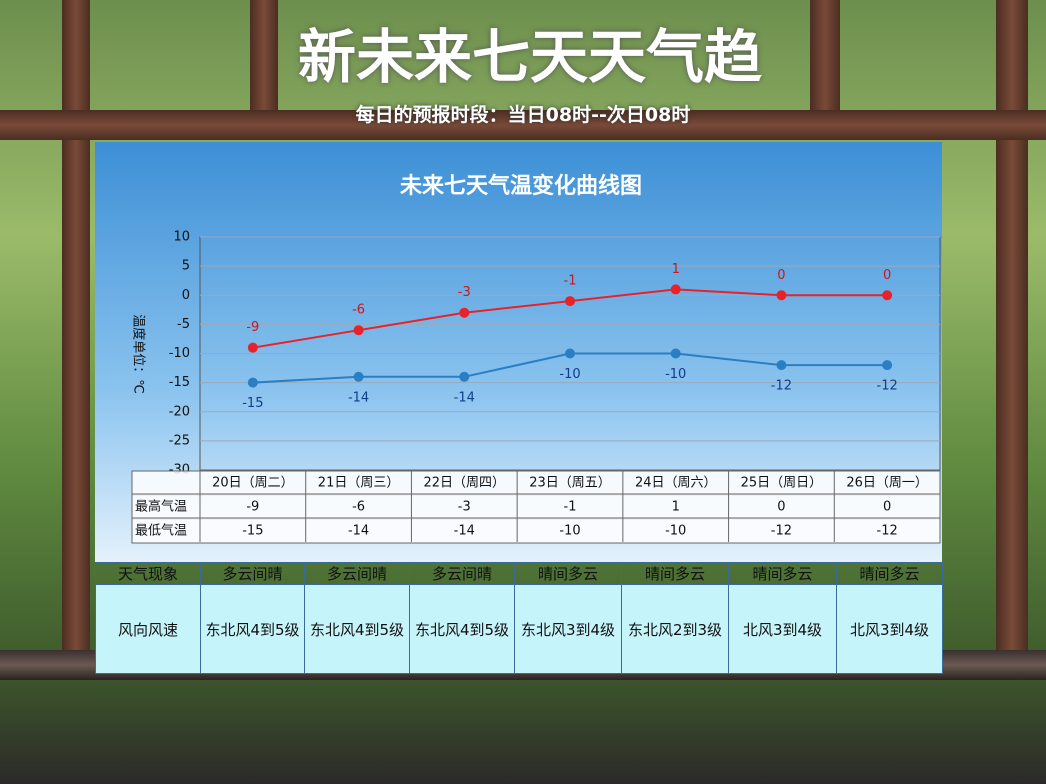 The width and height of the screenshot is (1046, 784). Describe the element at coordinates (252, 403) in the screenshot. I see `data-label: -15` at that location.